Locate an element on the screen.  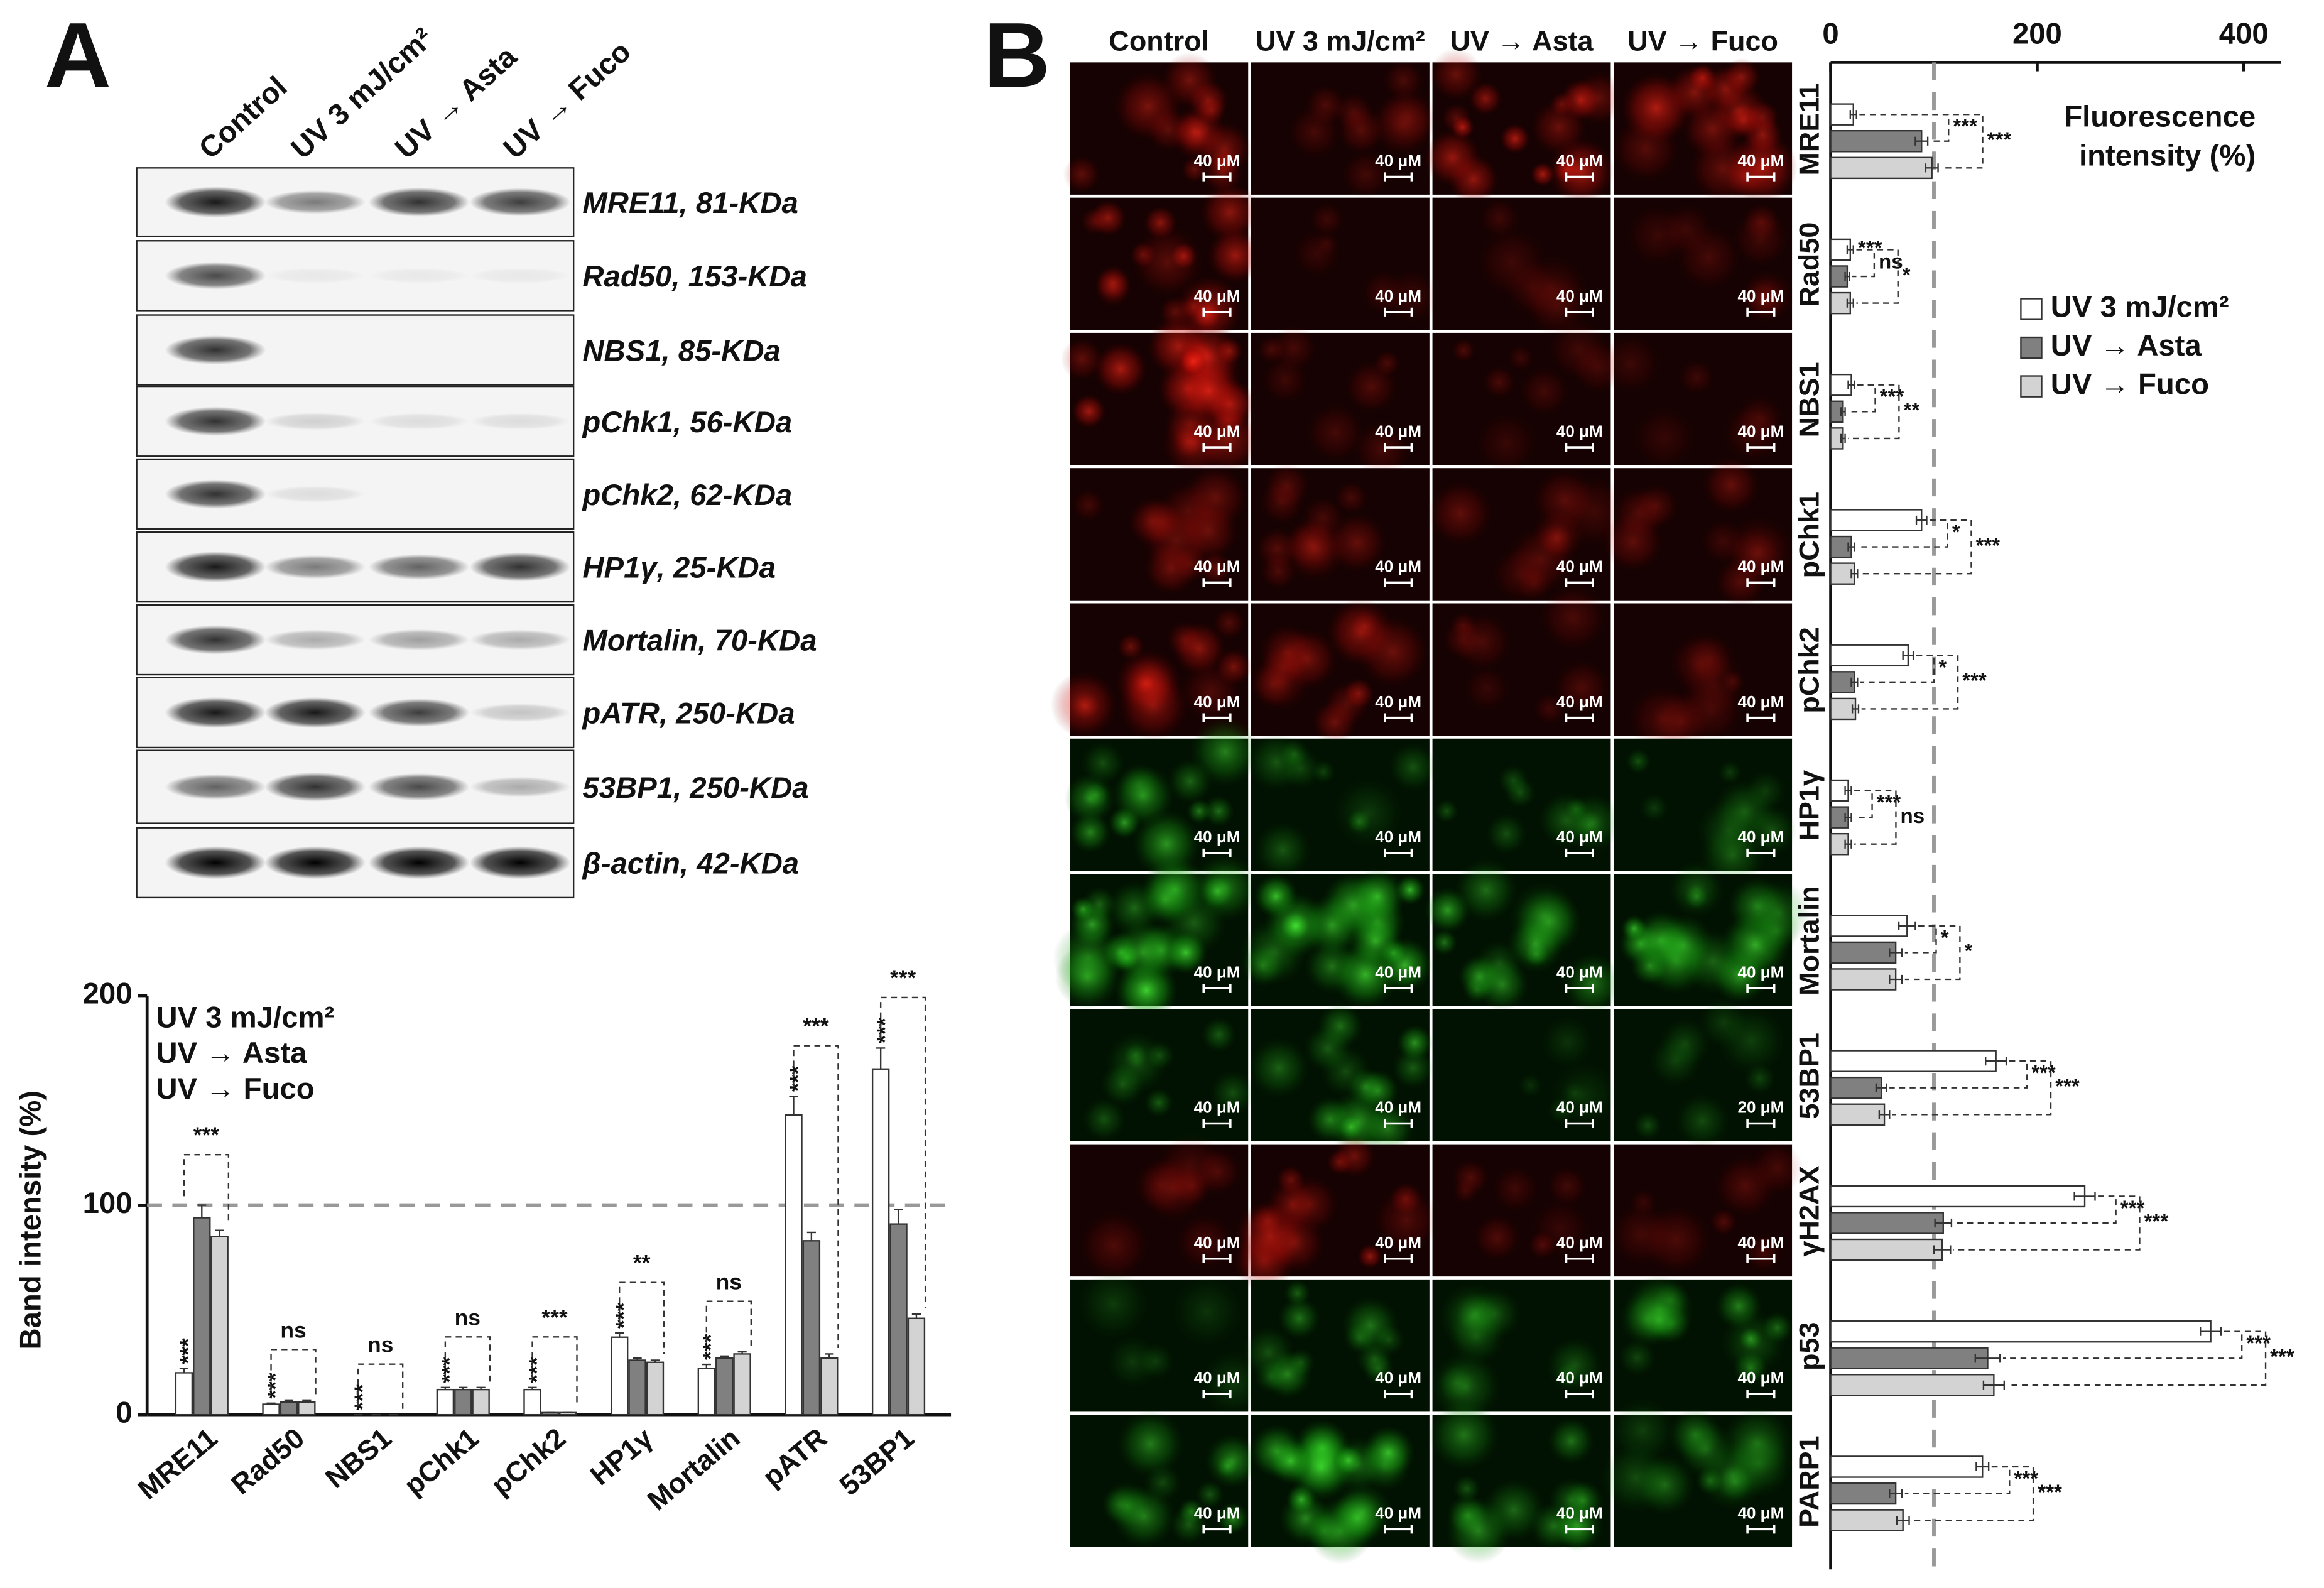
x-tick-label: Rad50 is located at coordinates (268, 1462).